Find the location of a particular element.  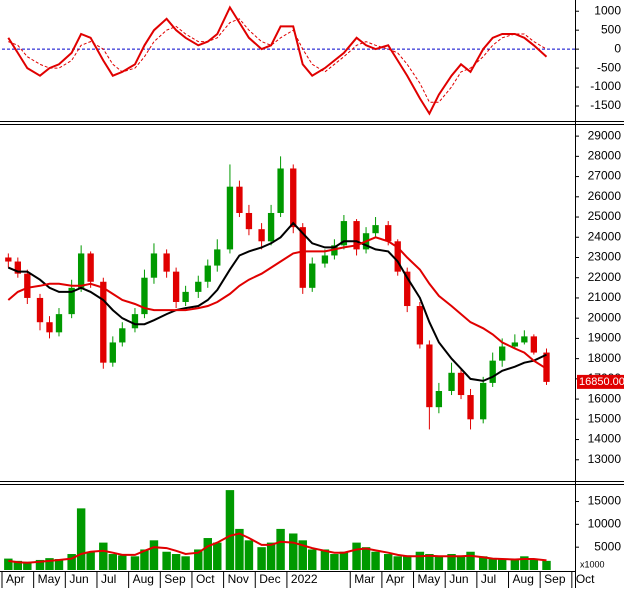

y-tick-label: 21000 is located at coordinates (605, 297).